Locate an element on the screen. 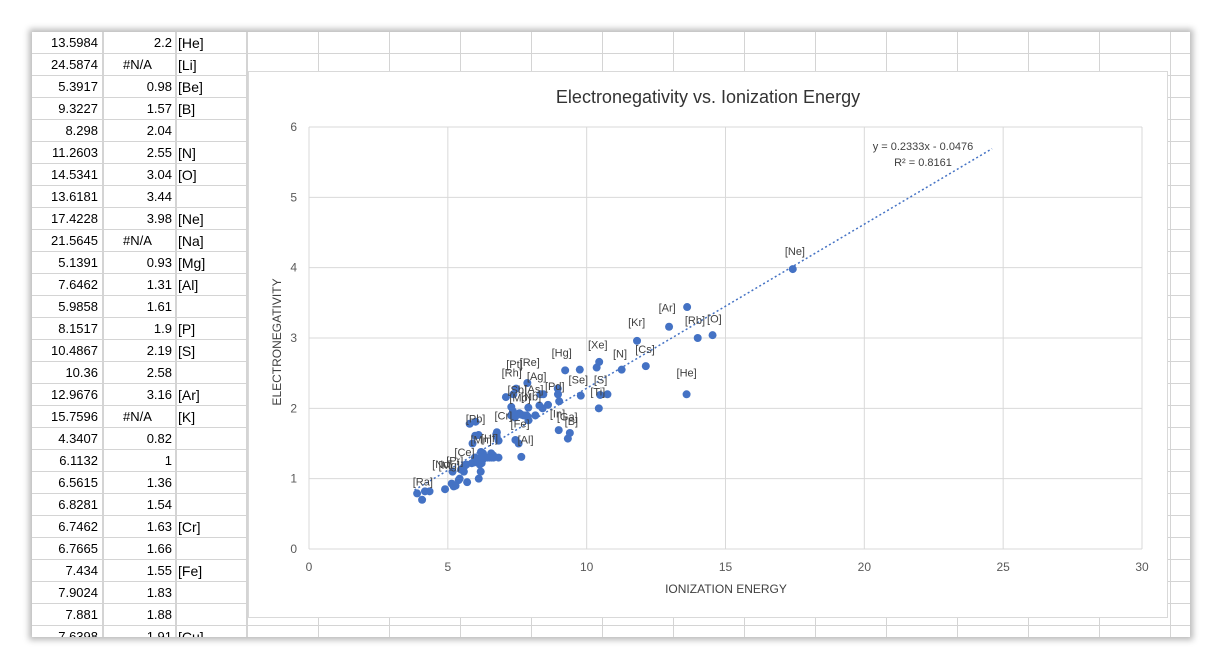  cell-ionization-energy: 7.434 is located at coordinates (67, 571).